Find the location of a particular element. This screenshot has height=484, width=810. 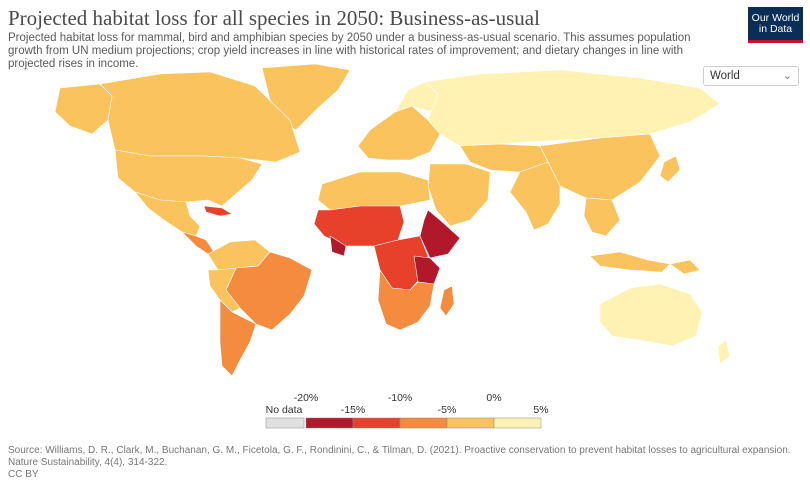

map-region-japan is located at coordinates (670, 169).